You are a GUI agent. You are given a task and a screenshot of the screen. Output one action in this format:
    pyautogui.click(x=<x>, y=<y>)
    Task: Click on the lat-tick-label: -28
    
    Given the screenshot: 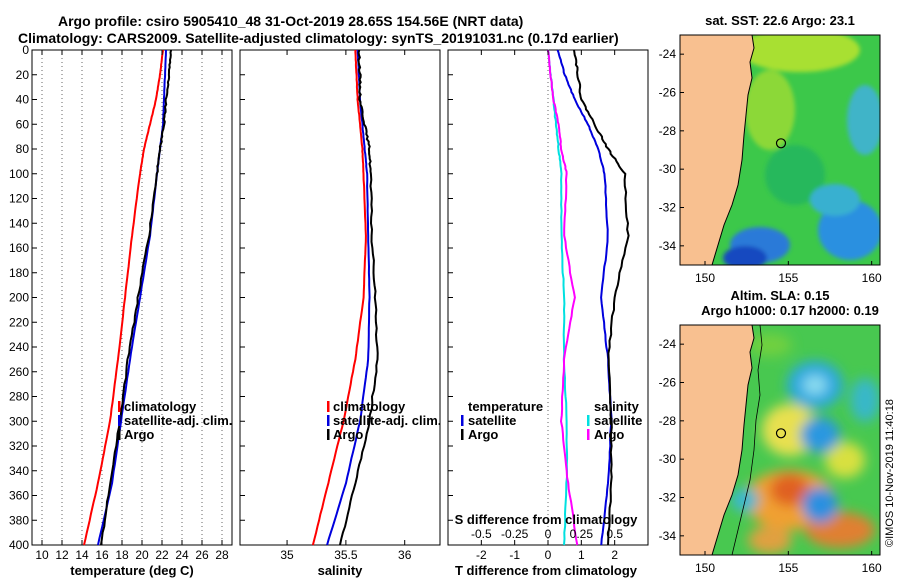 What is the action you would take?
    pyautogui.click(x=668, y=421)
    